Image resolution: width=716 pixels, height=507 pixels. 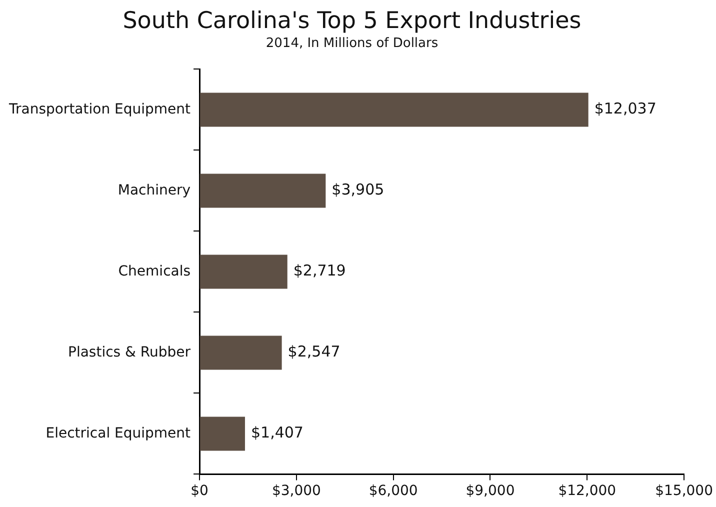 I want to click on x-tick-label: $0, so click(x=199, y=491).